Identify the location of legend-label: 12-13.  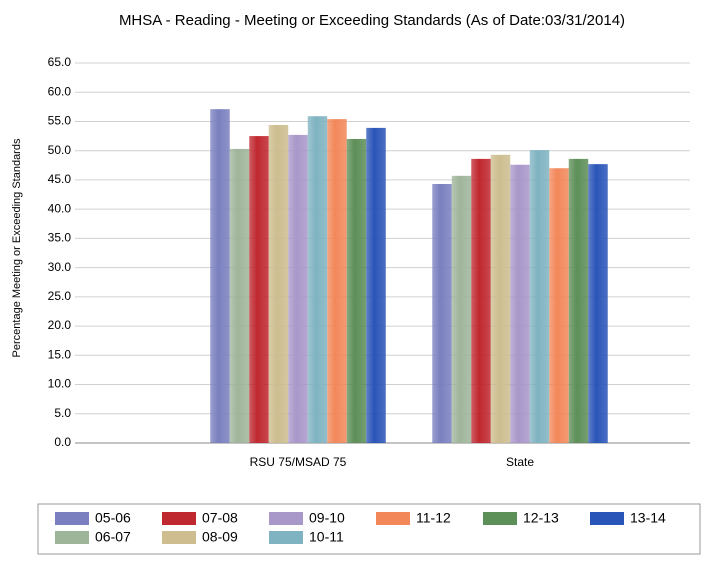
(541, 518).